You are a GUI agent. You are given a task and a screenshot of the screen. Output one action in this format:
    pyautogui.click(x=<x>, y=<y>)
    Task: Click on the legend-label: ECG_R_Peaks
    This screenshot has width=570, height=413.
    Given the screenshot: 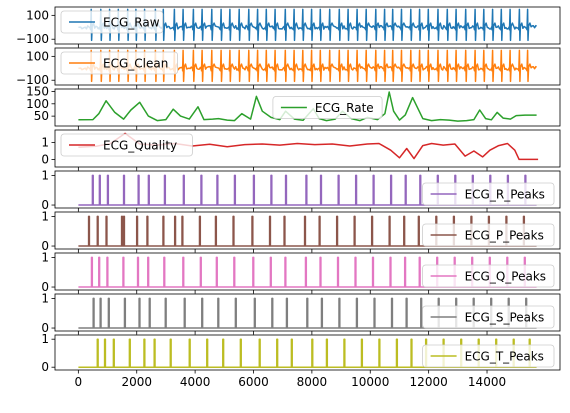 What is the action you would take?
    pyautogui.click(x=505, y=195)
    